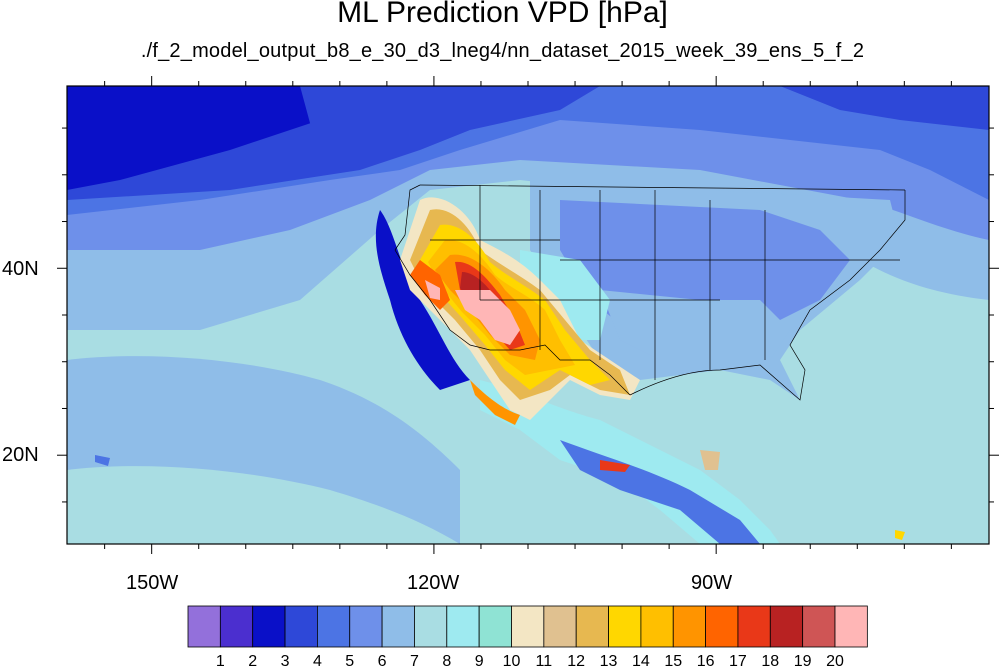  What do you see at coordinates (433, 583) in the screenshot?
I see `lon-label-120w: 120W` at bounding box center [433, 583].